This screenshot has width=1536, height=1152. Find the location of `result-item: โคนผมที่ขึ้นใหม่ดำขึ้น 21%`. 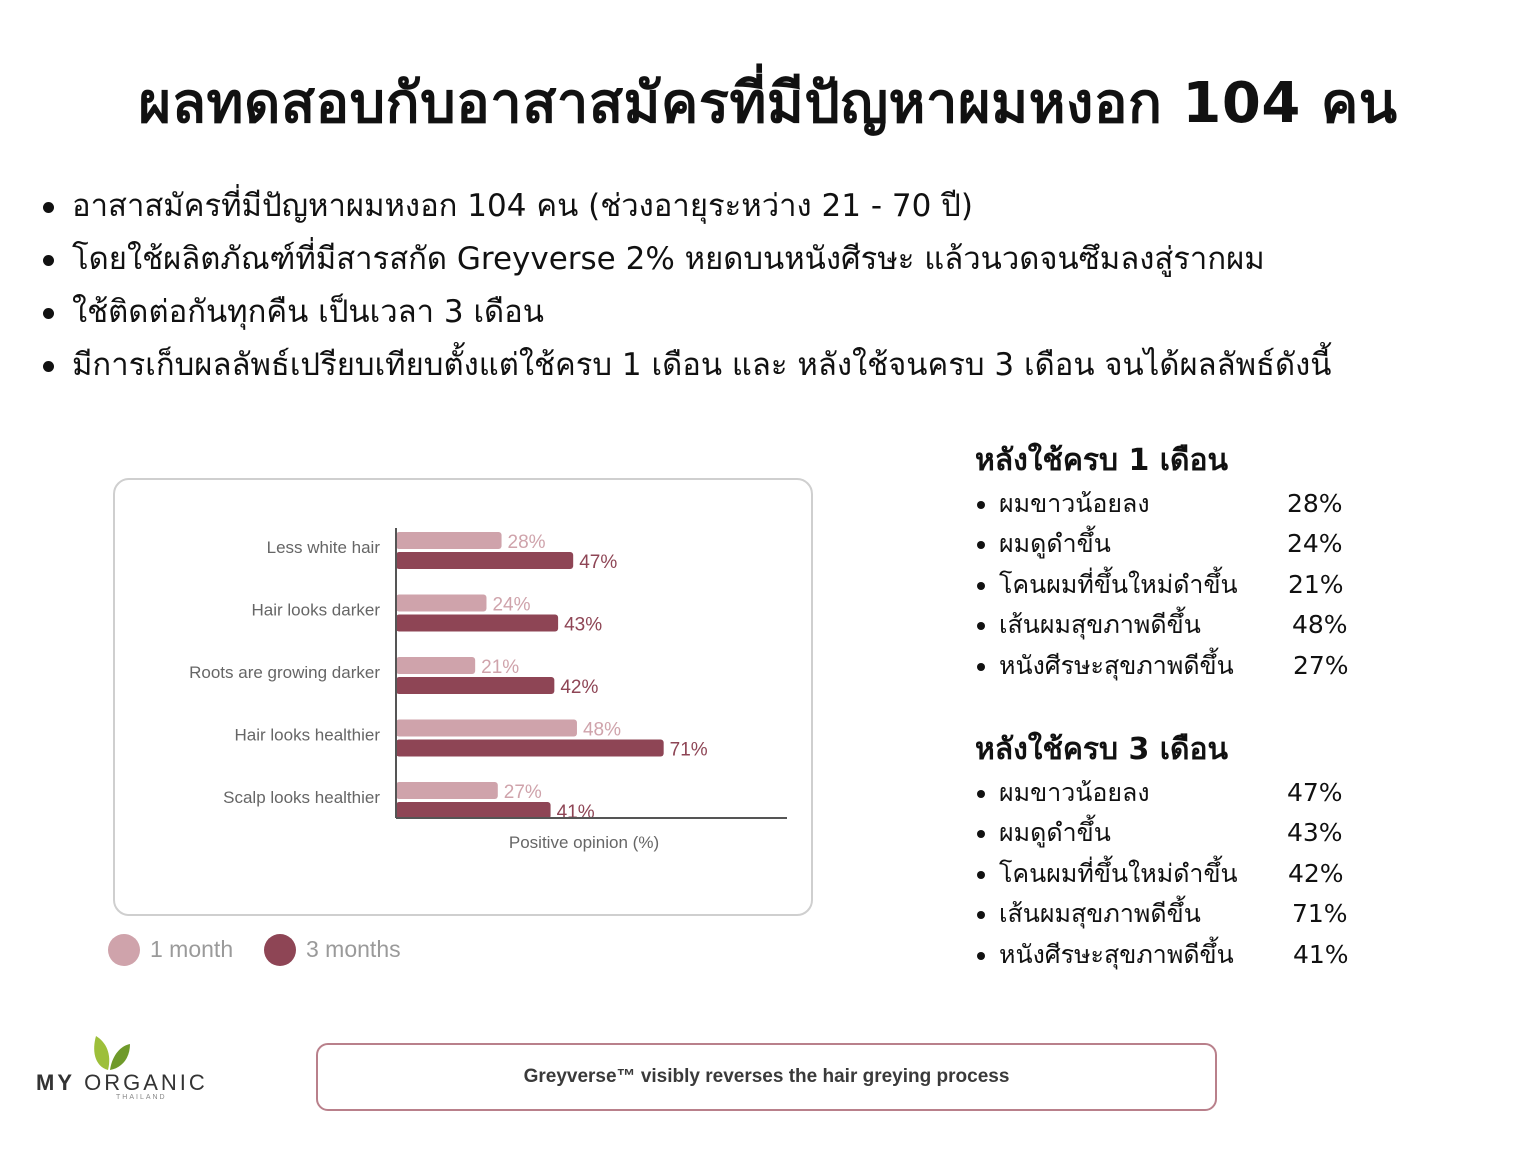

result-item: โคนผมที่ขึ้นใหม่ดำขึ้น 21% is located at coordinates (1235, 585).